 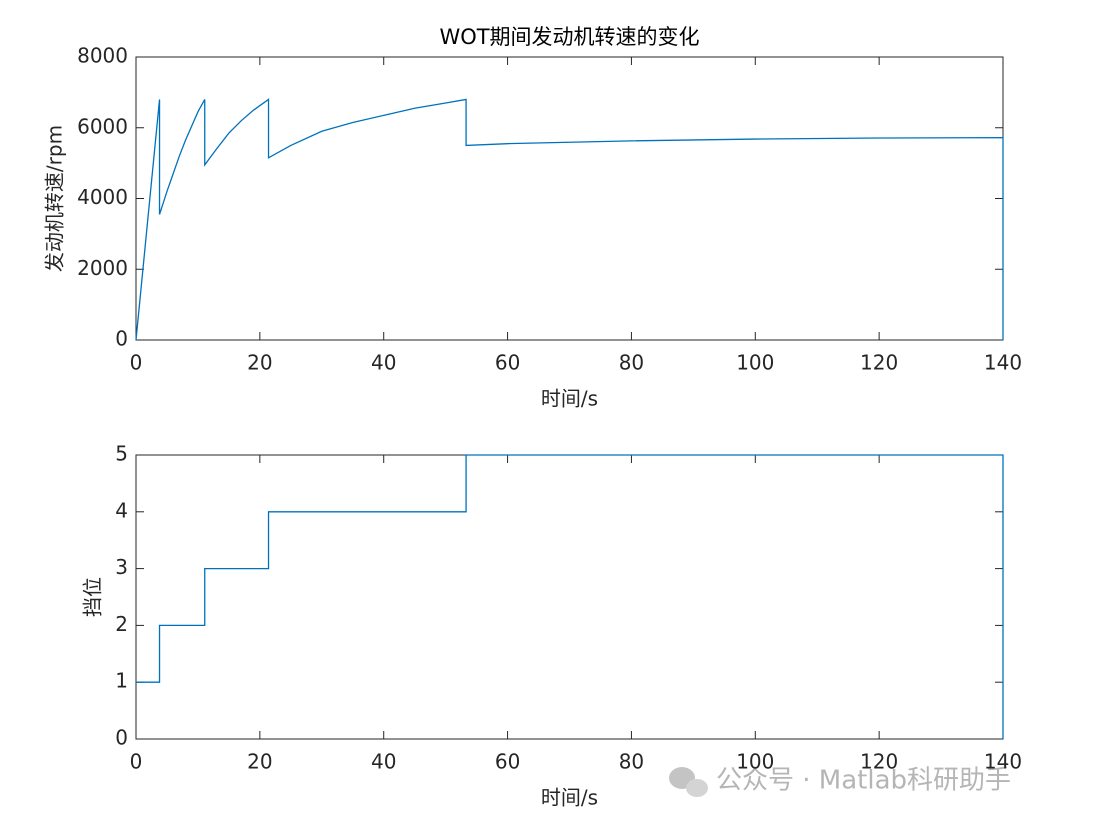 What do you see at coordinates (121, 454) in the screenshot?
I see `y-tick-label: 5` at bounding box center [121, 454].